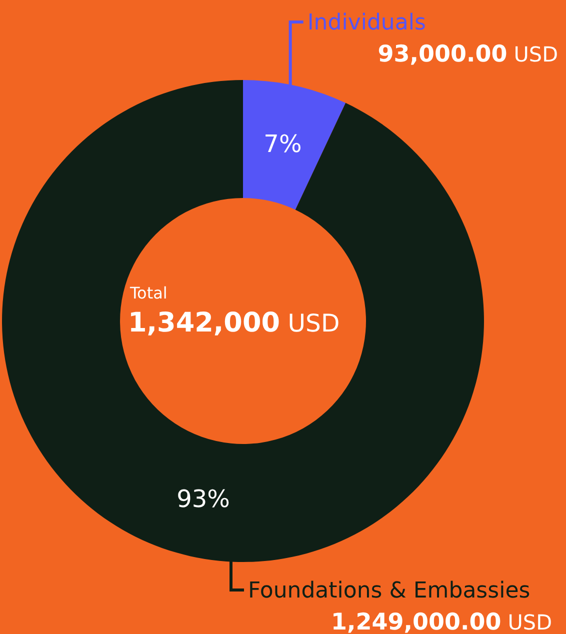 The height and width of the screenshot is (634, 566). What do you see at coordinates (389, 591) in the screenshot?
I see `slice-label: Foundations & Embassies` at bounding box center [389, 591].